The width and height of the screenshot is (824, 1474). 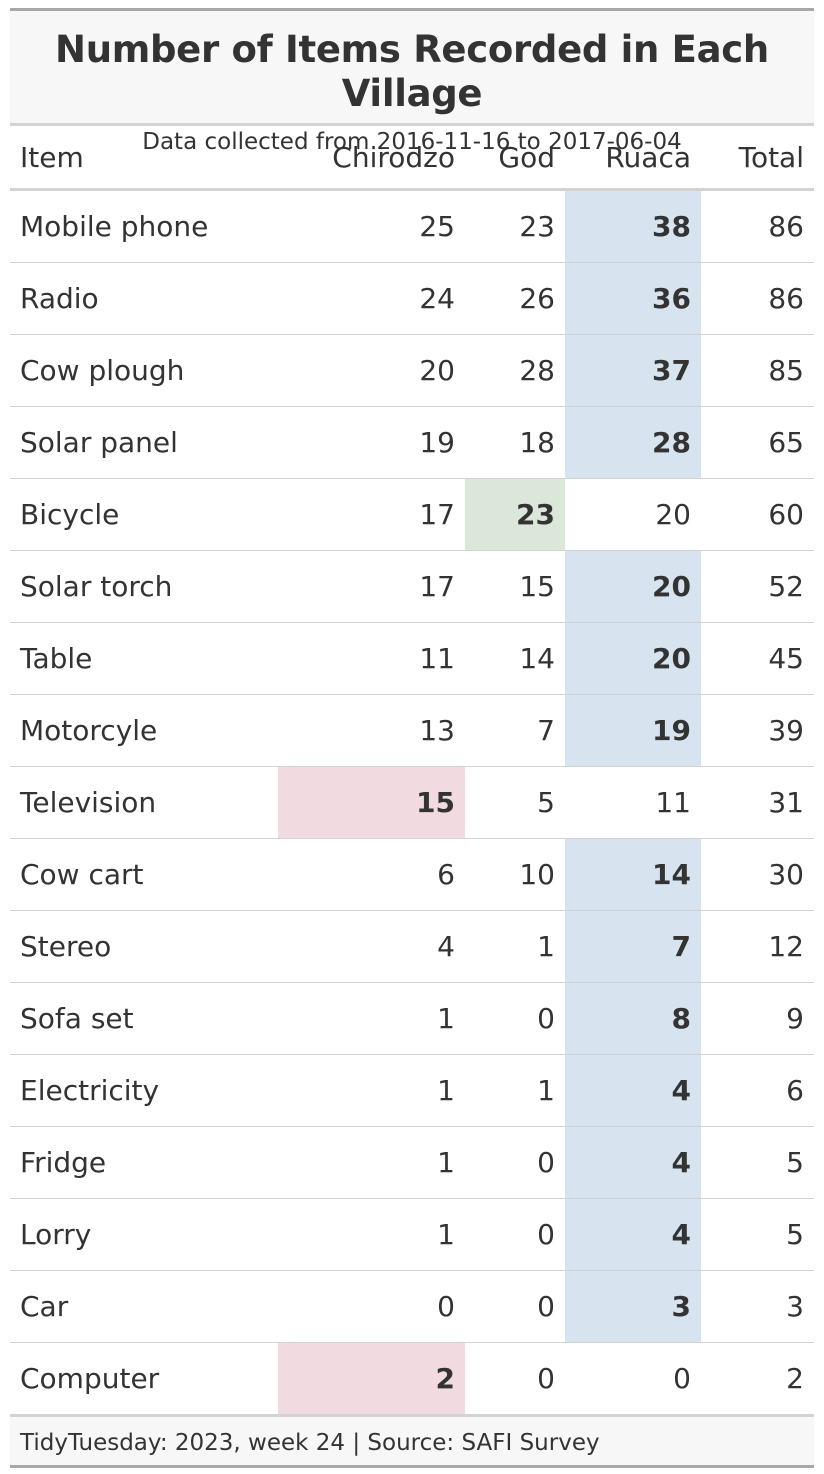 I want to click on chirodzo-count-cell: 6, so click(x=371, y=874).